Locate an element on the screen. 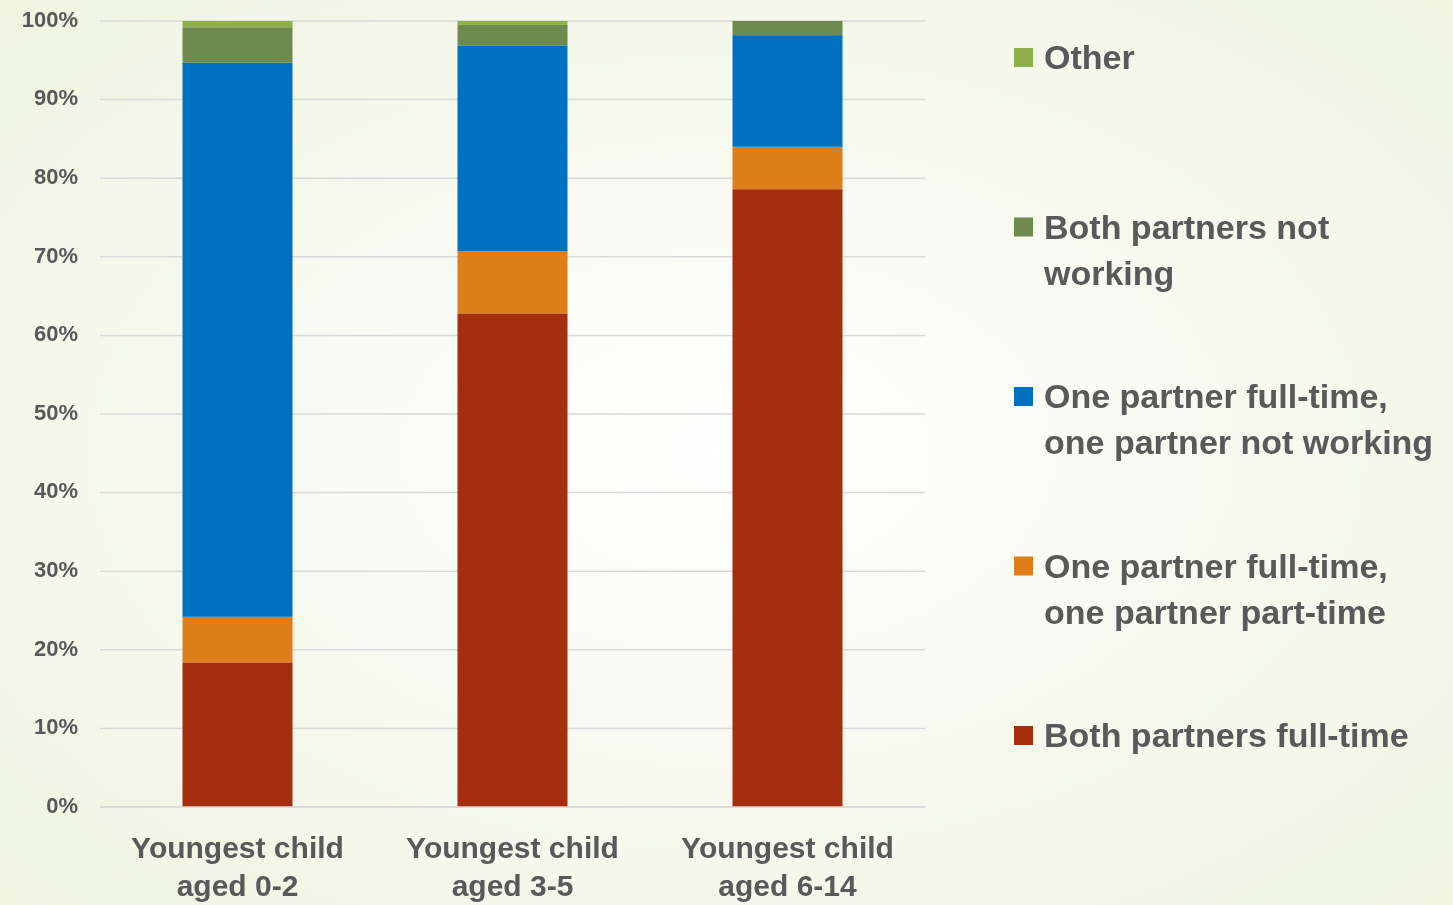 The width and height of the screenshot is (1453, 905). y-tick-label: 80% is located at coordinates (55, 177).